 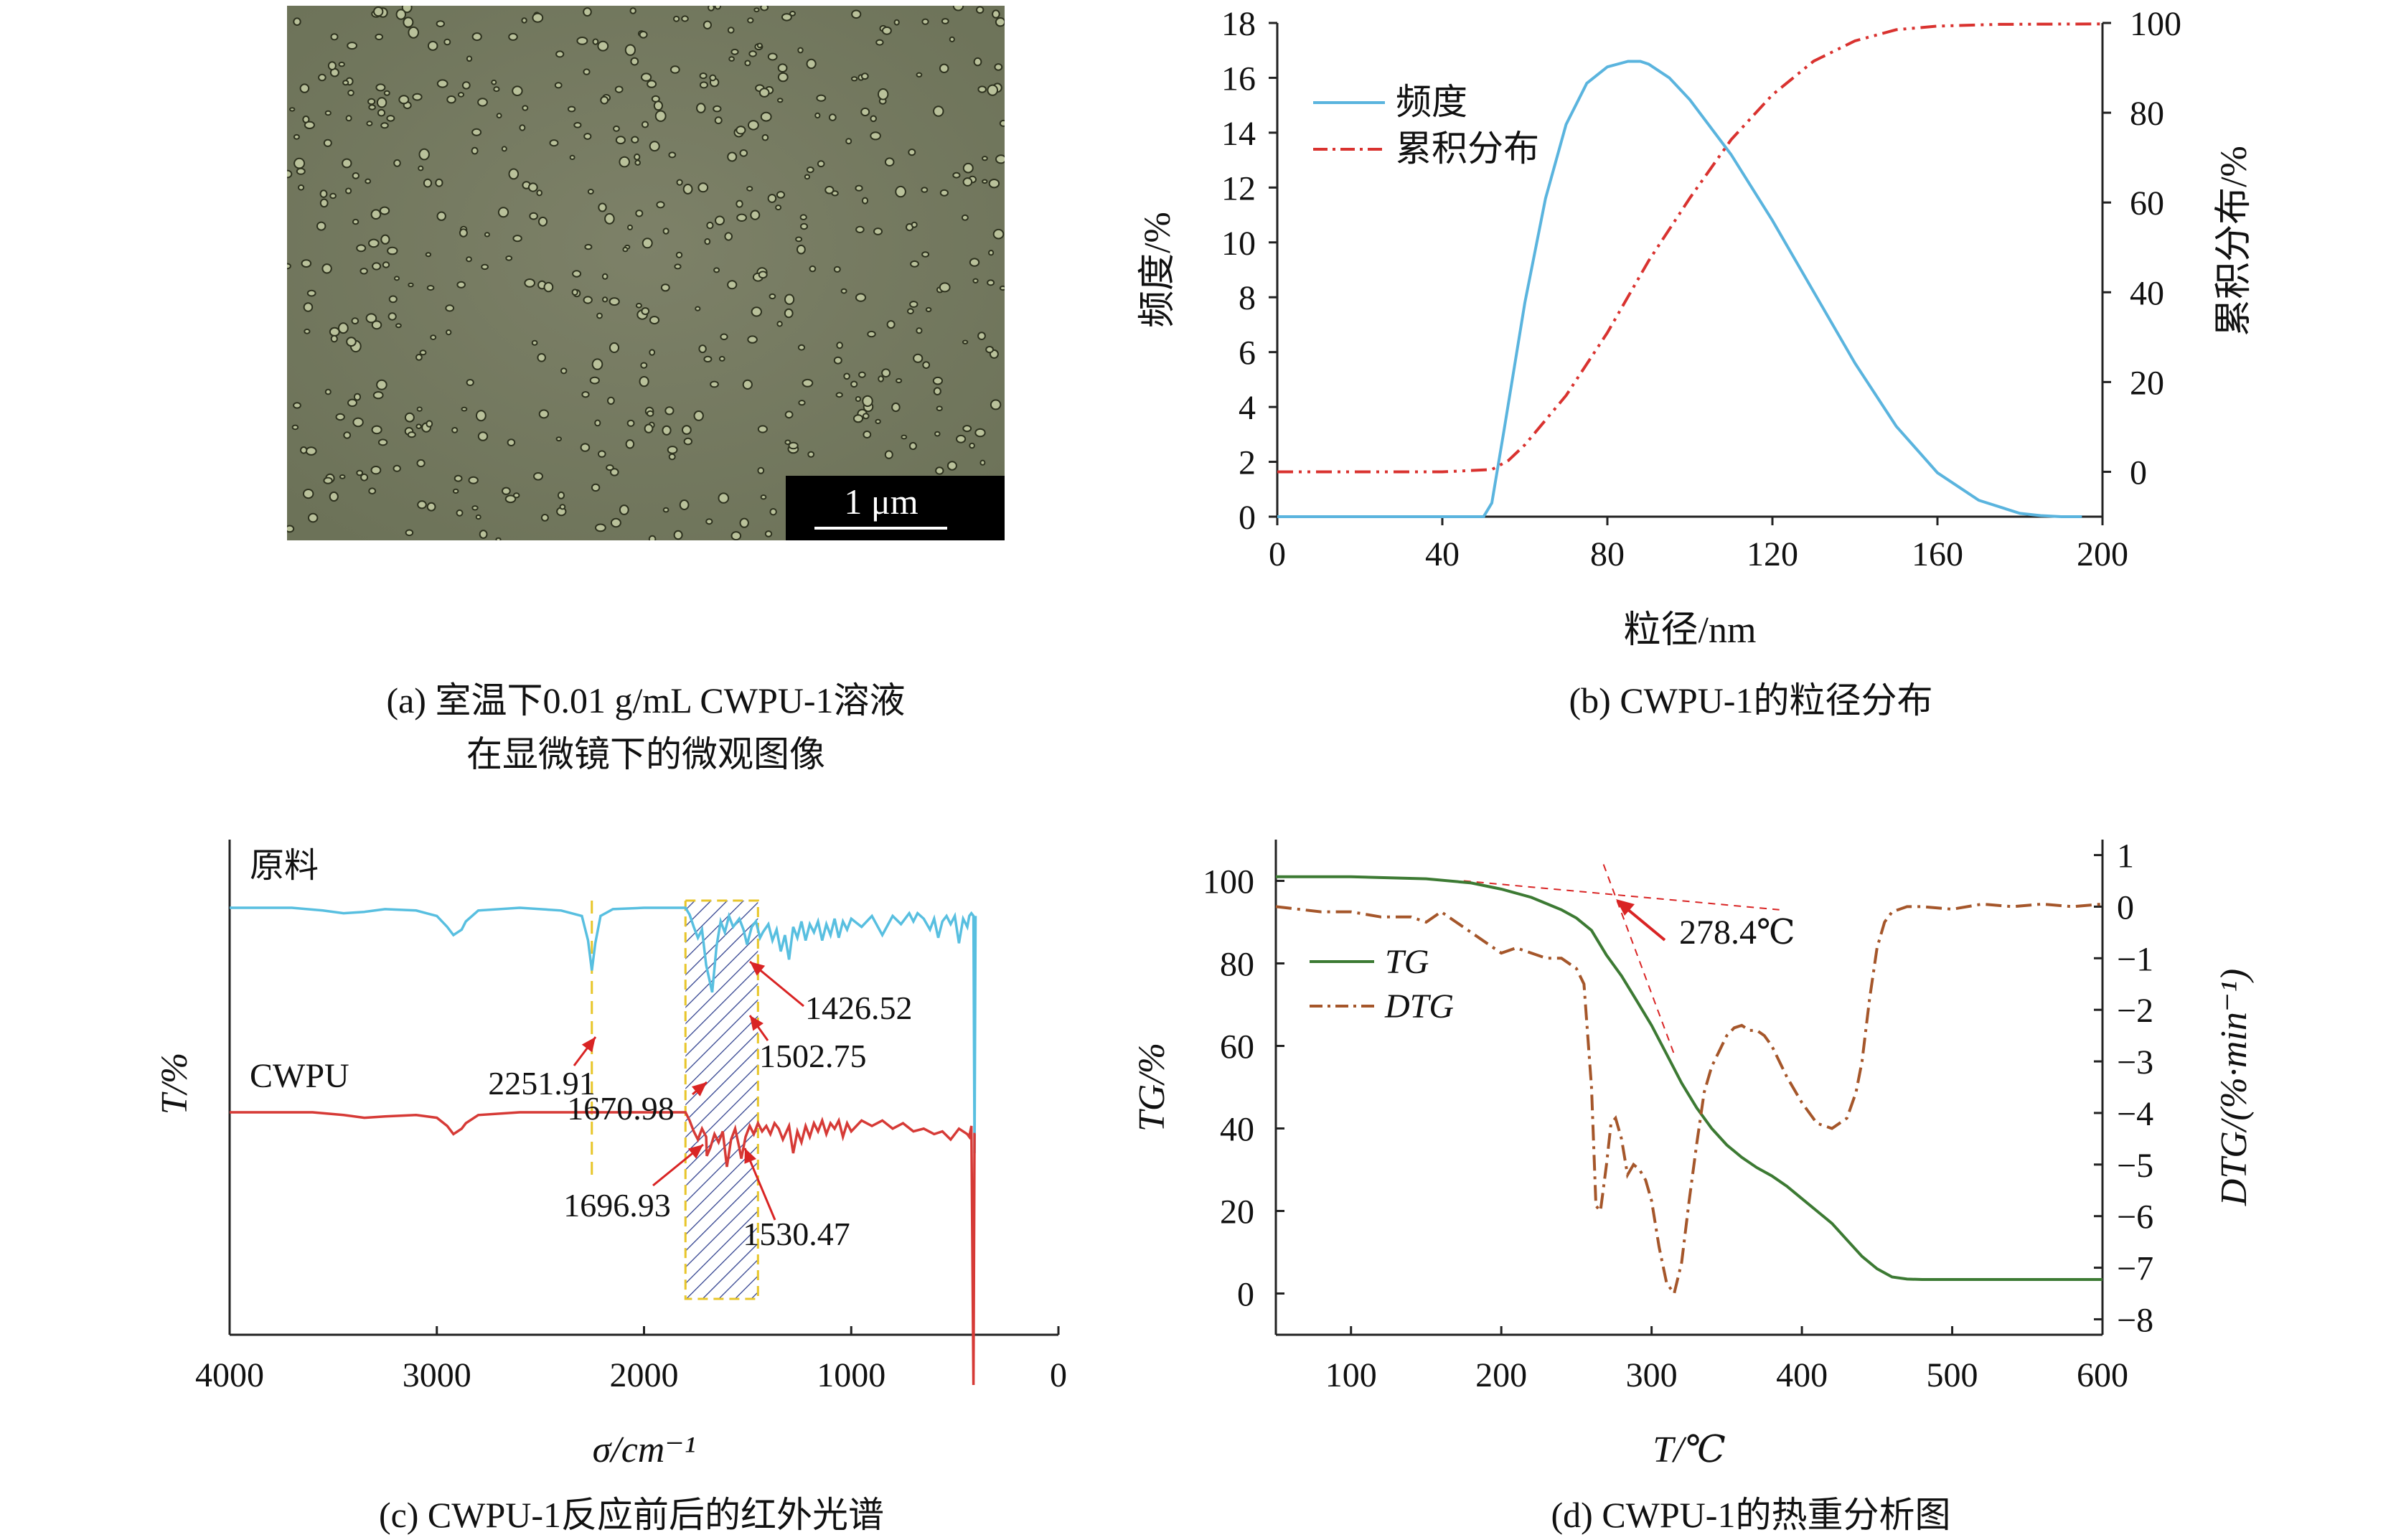 I want to click on series-cumulative-line, so click(x=1690, y=248).